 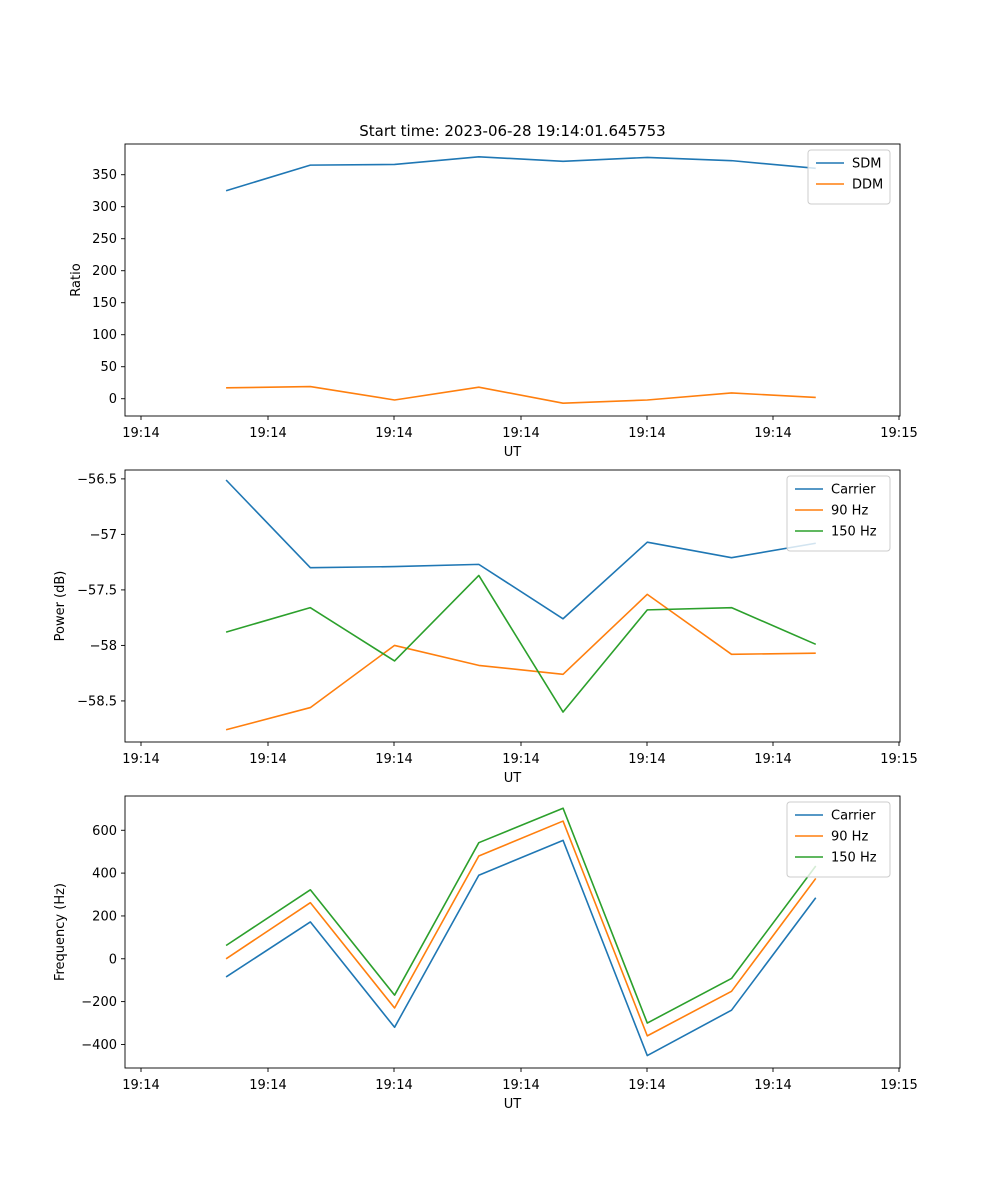 I want to click on y-axis-label: Frequency (Hz), so click(x=60, y=932).